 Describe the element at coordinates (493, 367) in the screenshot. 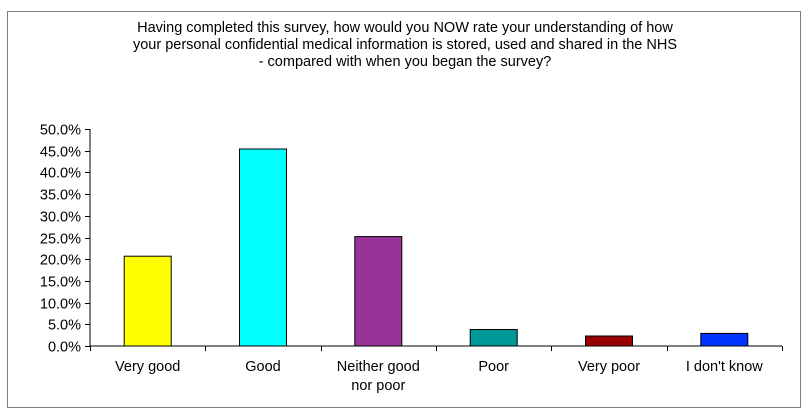

I see `x-tick-label: Poor` at that location.